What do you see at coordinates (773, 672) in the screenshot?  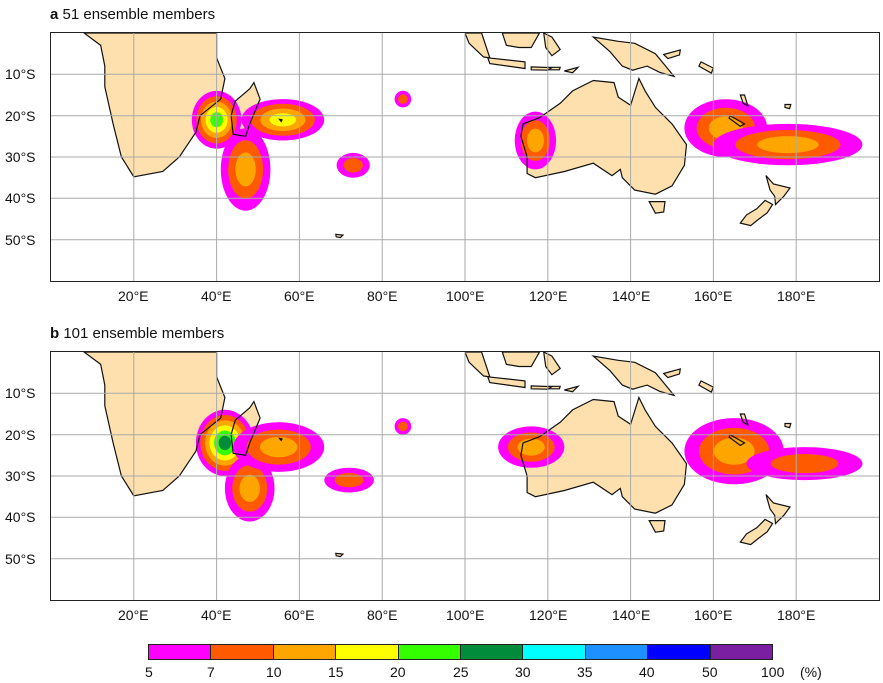 I see `colorbar-label: 100` at bounding box center [773, 672].